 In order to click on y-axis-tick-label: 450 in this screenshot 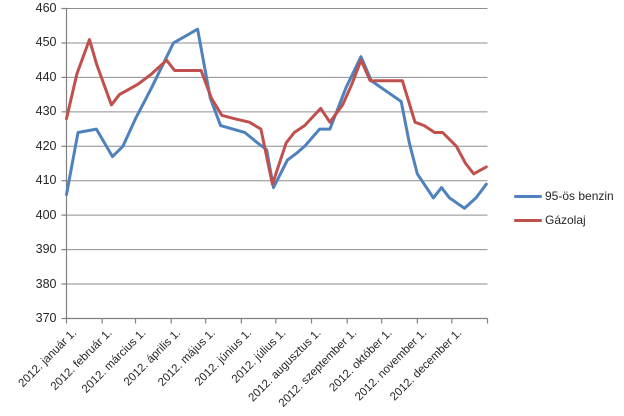, I will do `click(46, 42)`.